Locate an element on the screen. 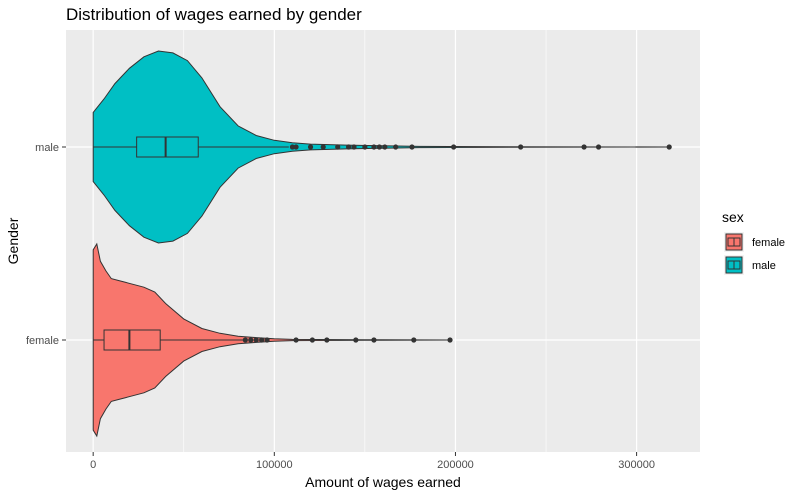  legend-item-male: male is located at coordinates (750, 265).